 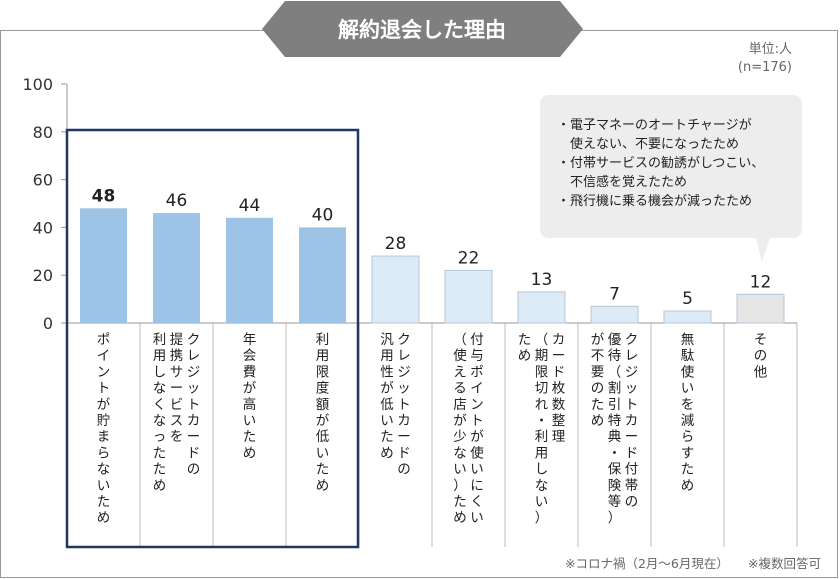 What do you see at coordinates (469, 258) in the screenshot?
I see `data-label: 22` at bounding box center [469, 258].